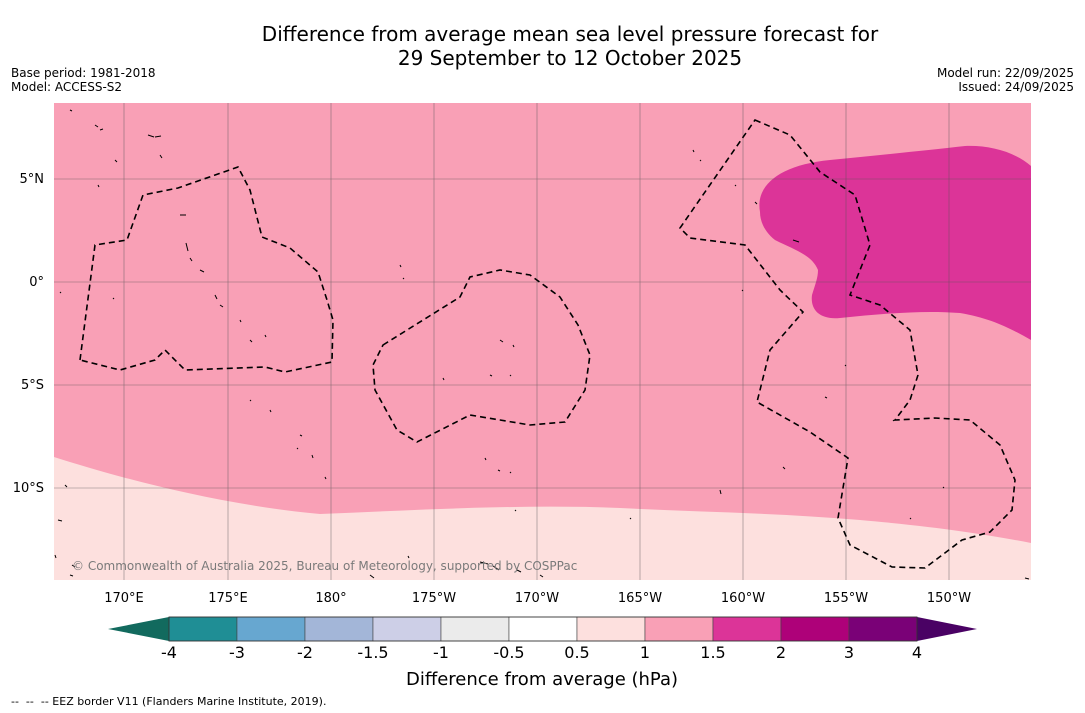 This screenshot has width=1085, height=713. Describe the element at coordinates (481, 356) in the screenshot. I see `eez-phoenix` at that location.